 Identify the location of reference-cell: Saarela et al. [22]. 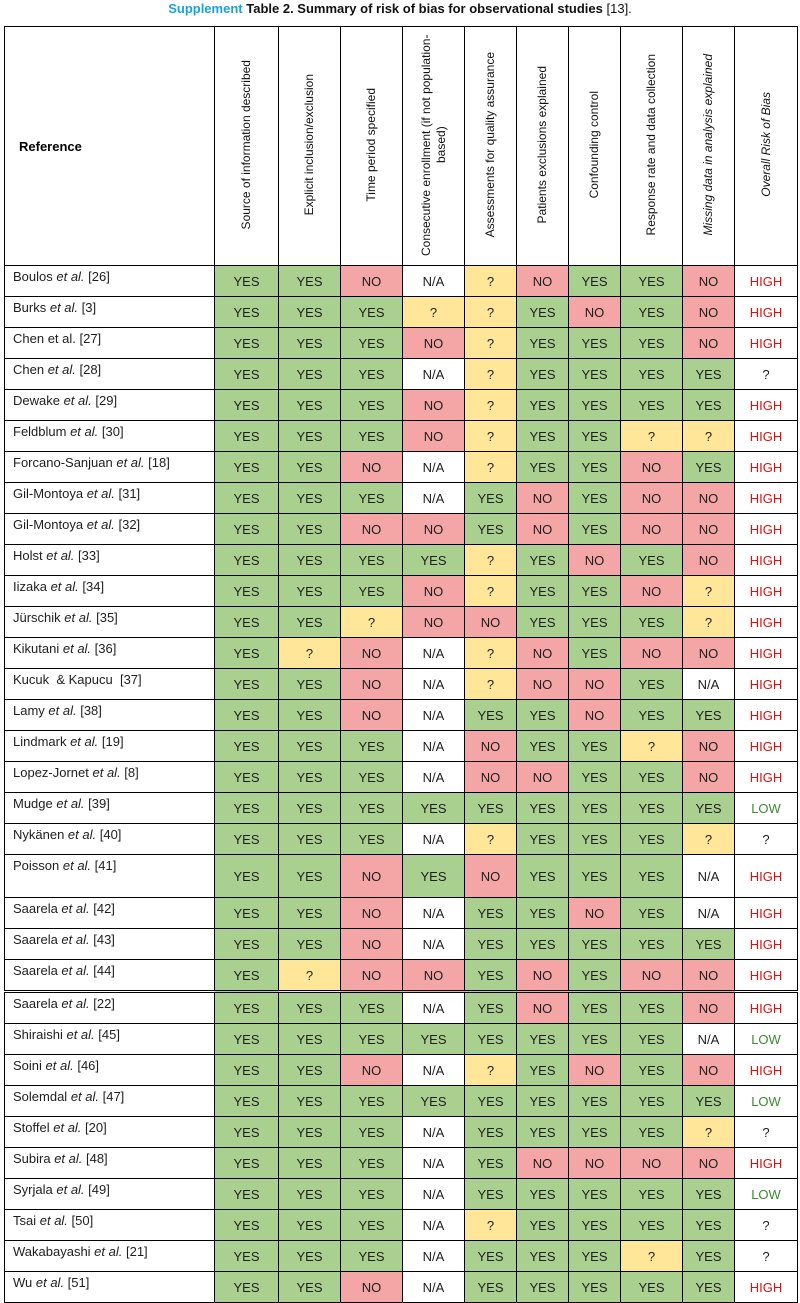
(109, 1007).